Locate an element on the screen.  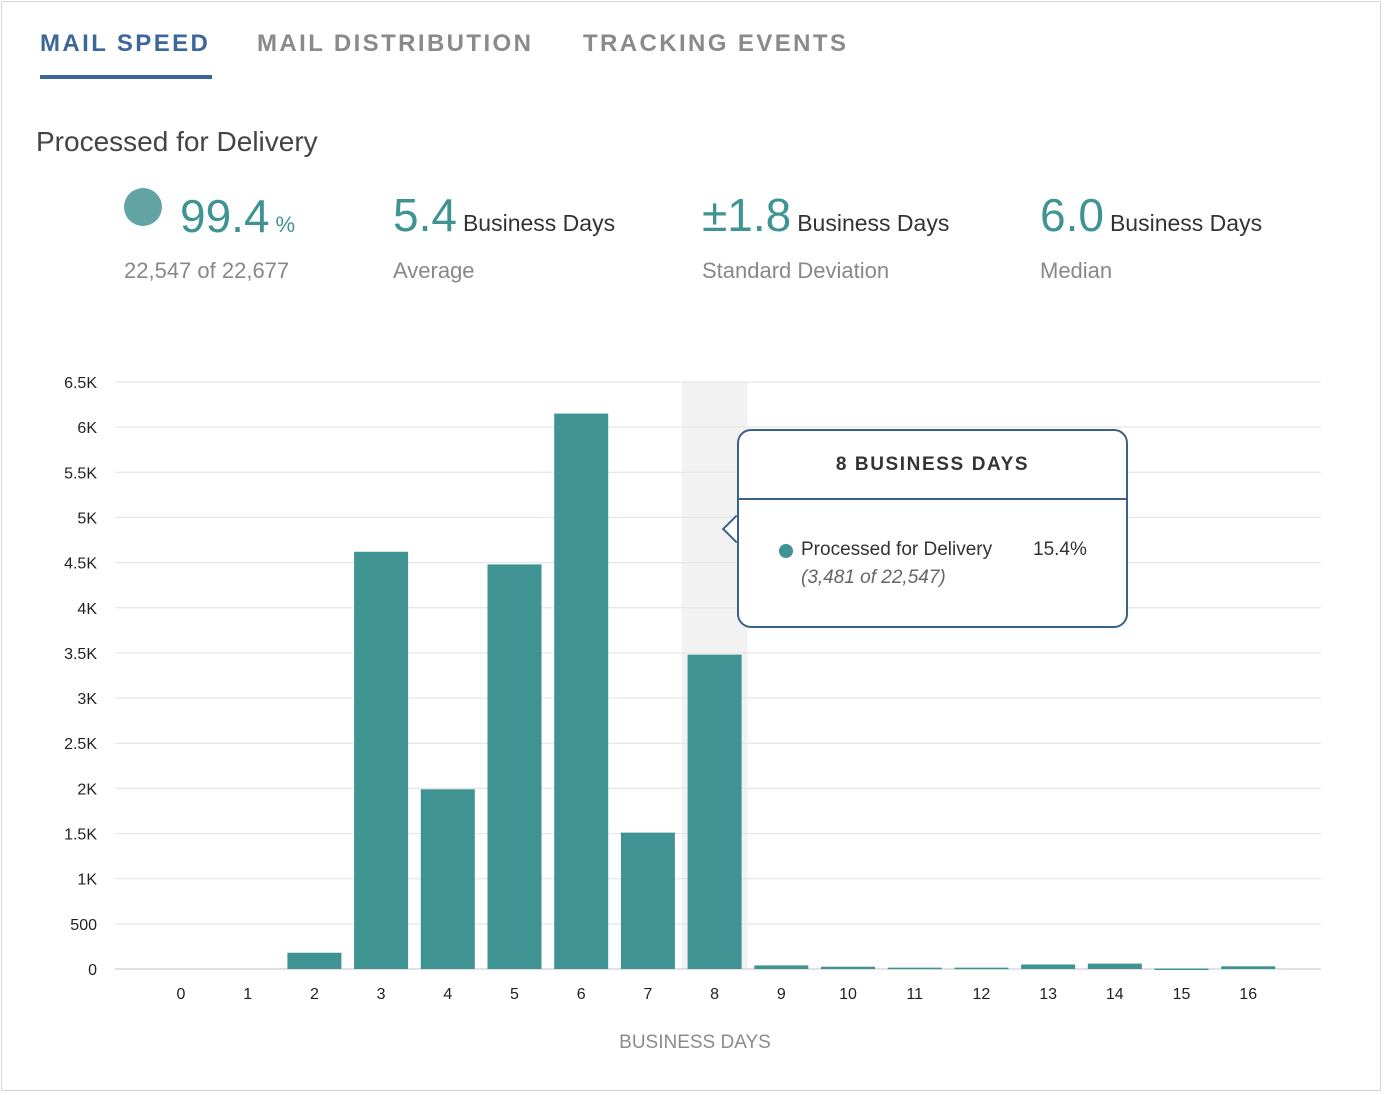
stat-percent-sub: 22,547 of 22,677 is located at coordinates (207, 270).